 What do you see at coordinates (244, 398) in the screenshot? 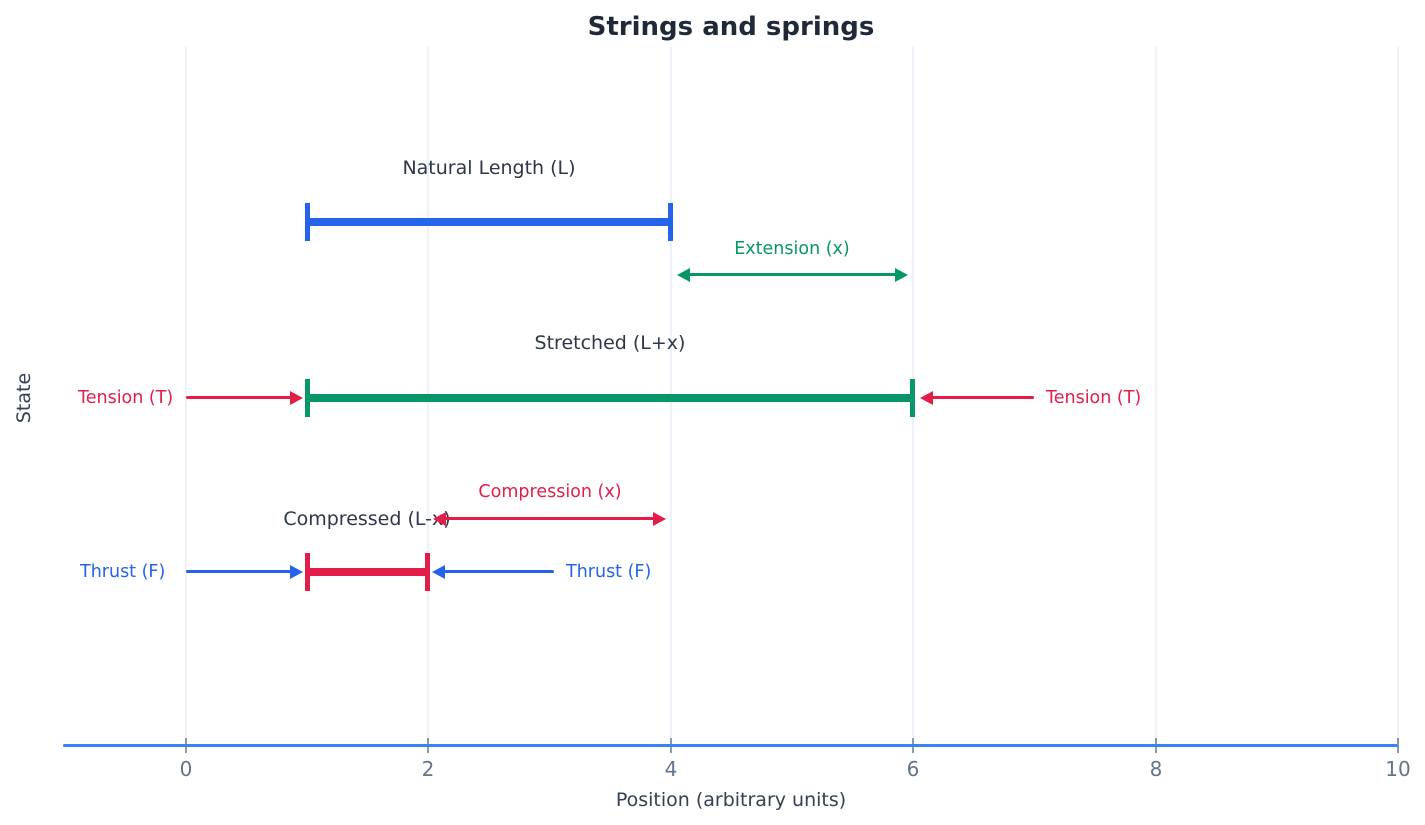
I see `tension-left-arrow` at bounding box center [244, 398].